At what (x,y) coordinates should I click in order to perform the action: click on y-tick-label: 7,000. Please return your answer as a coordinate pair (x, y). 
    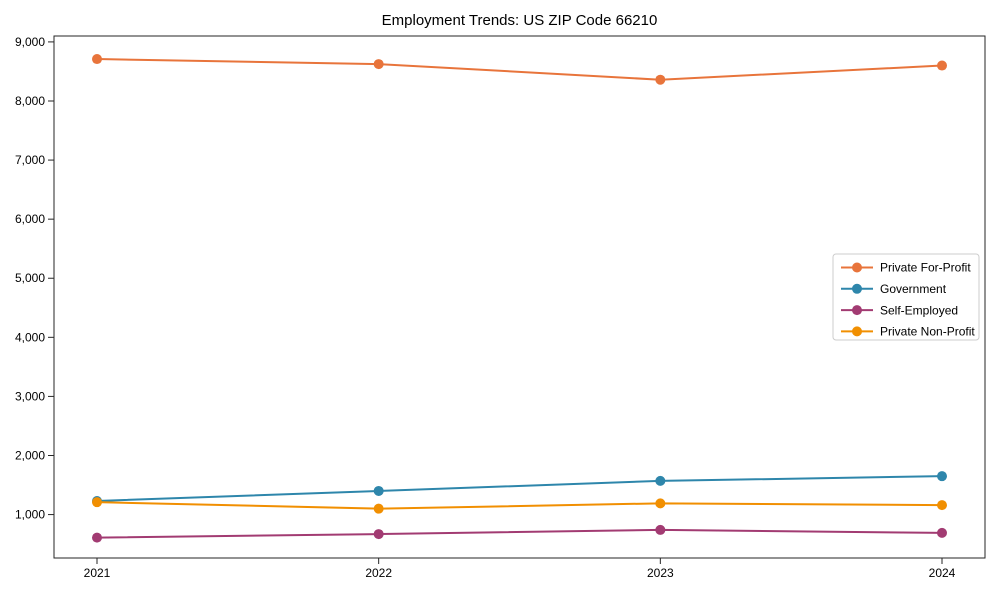
    Looking at the image, I should click on (30, 160).